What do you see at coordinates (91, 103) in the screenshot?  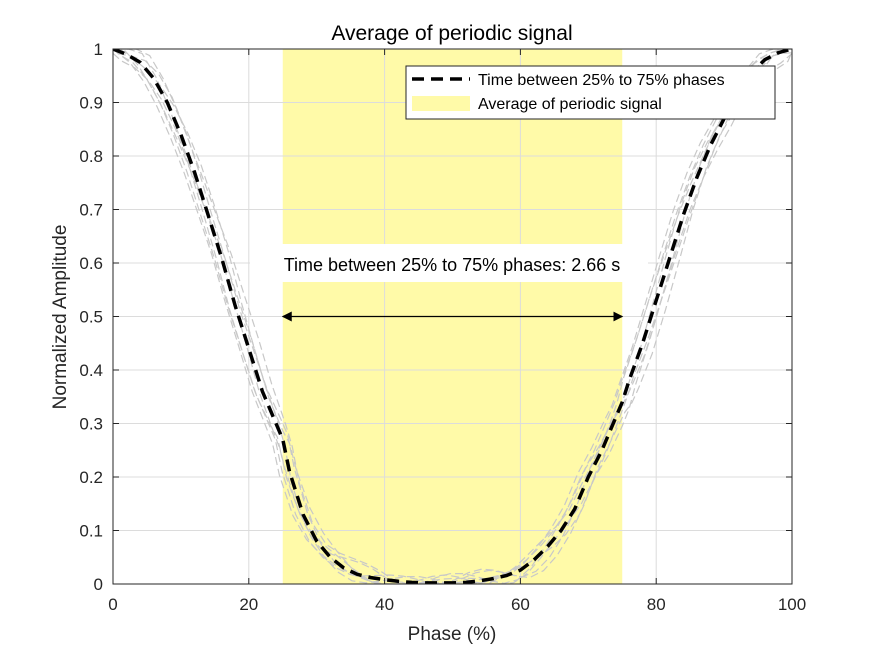 I see `y-tick-label: 0.9` at bounding box center [91, 103].